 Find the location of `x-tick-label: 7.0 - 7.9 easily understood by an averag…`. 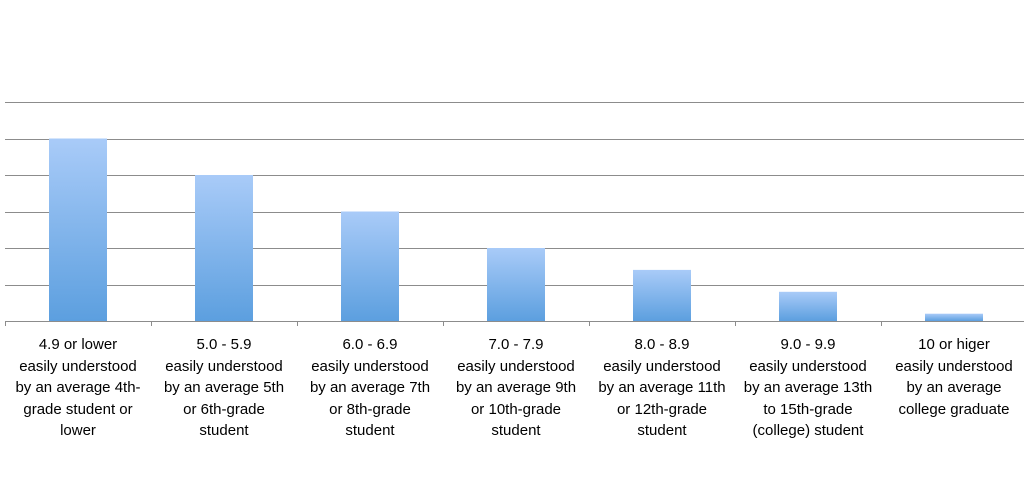

x-tick-label: 7.0 - 7.9 easily understood by an averag… is located at coordinates (516, 387).